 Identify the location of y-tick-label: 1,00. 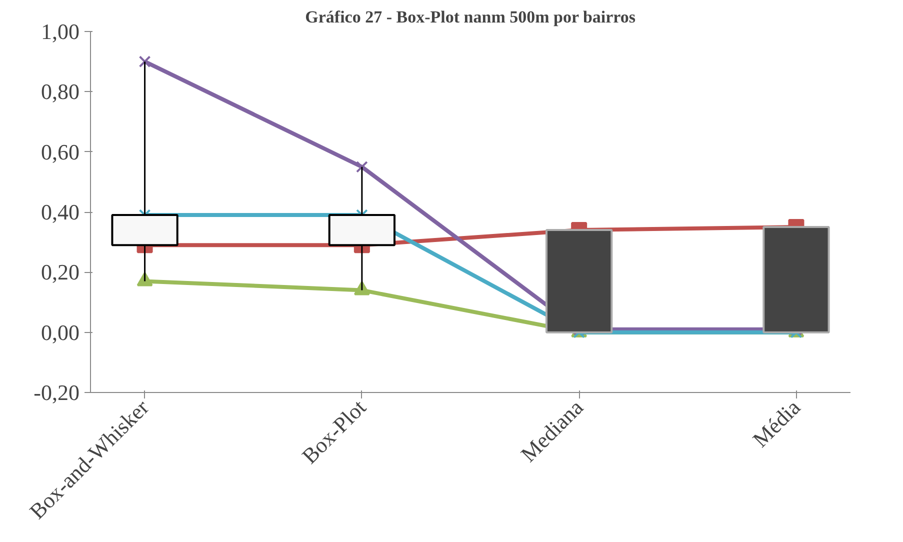
(60, 31).